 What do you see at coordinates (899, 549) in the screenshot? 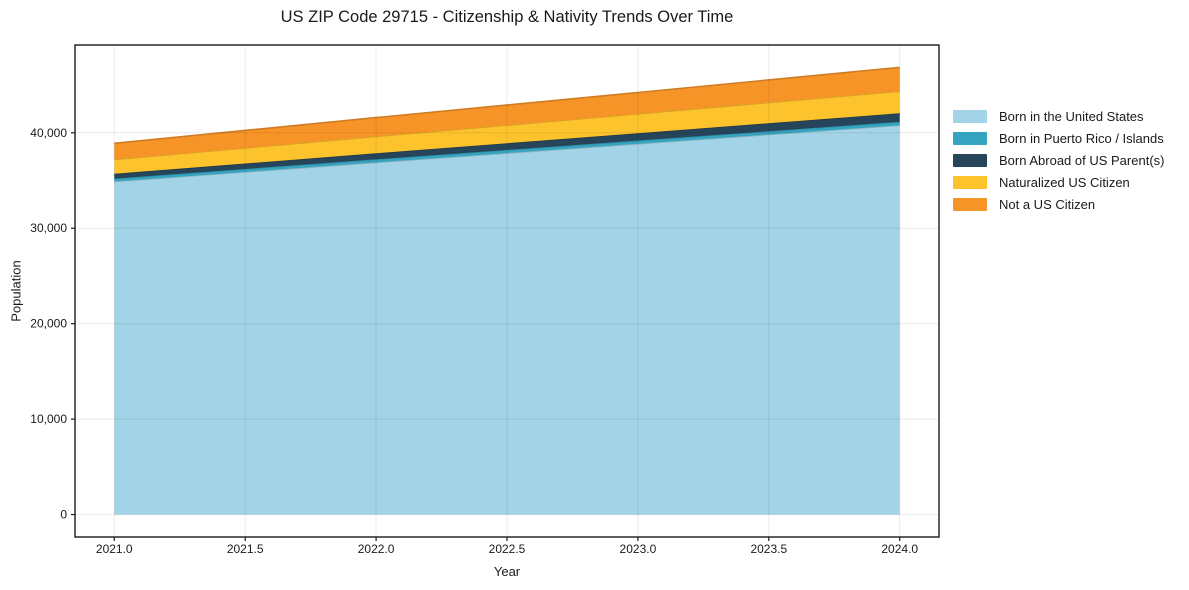
I see `x-tick-label: 2024.0` at bounding box center [899, 549].